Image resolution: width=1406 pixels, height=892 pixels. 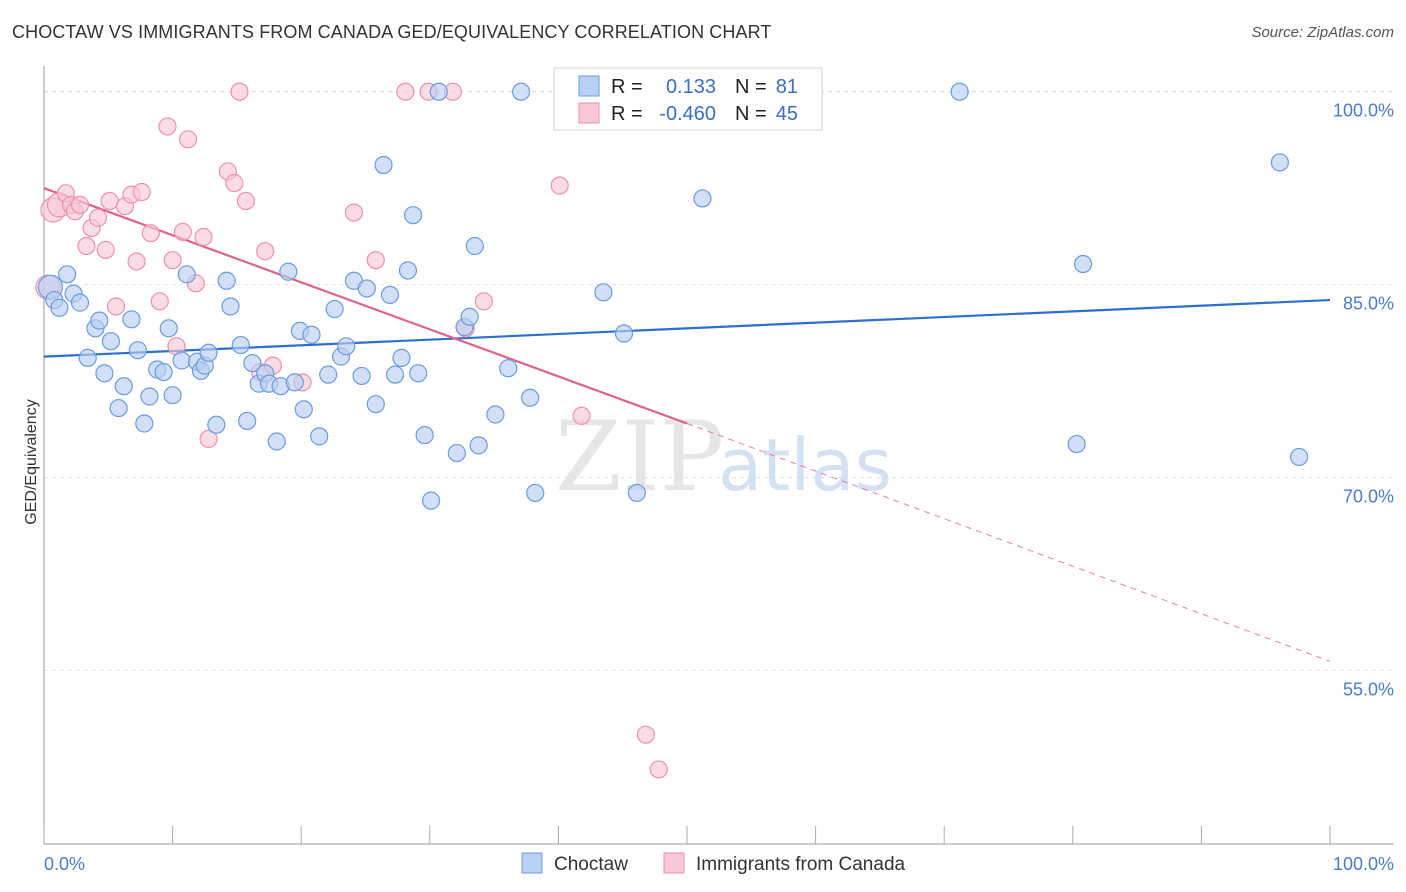 I want to click on legend-r-value-2: -0.460, so click(x=687, y=114).